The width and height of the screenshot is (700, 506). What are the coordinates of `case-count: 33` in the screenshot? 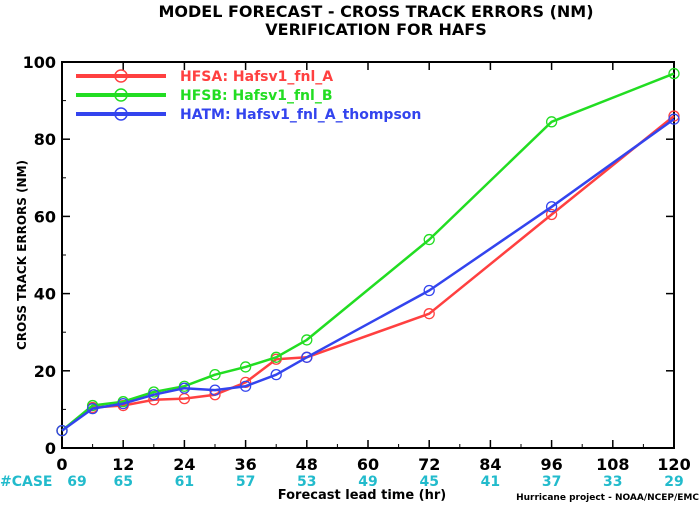 It's located at (612, 482).